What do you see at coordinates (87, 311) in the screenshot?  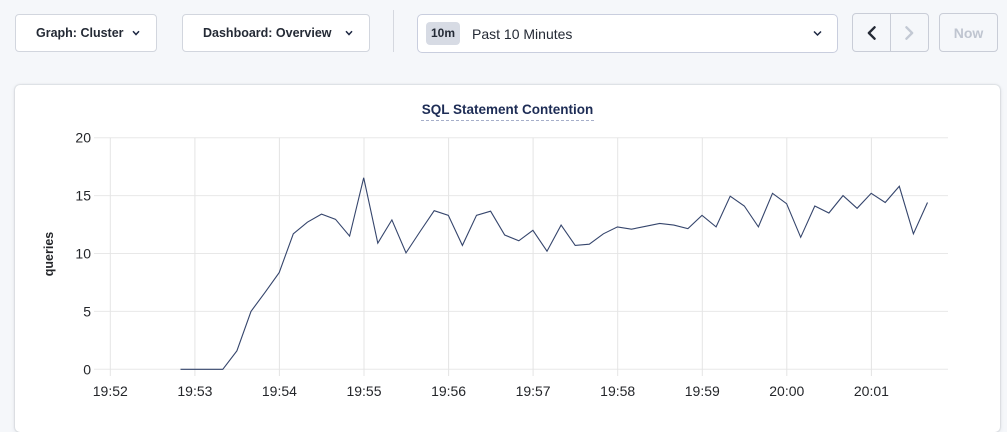 I see `svg-text: 5` at bounding box center [87, 311].